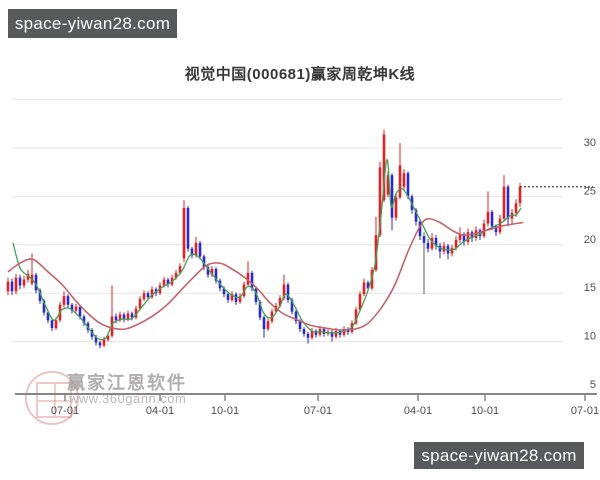 Image resolution: width=600 pixels, height=480 pixels. What do you see at coordinates (593, 385) in the screenshot?
I see `y-axis-label: 5` at bounding box center [593, 385].